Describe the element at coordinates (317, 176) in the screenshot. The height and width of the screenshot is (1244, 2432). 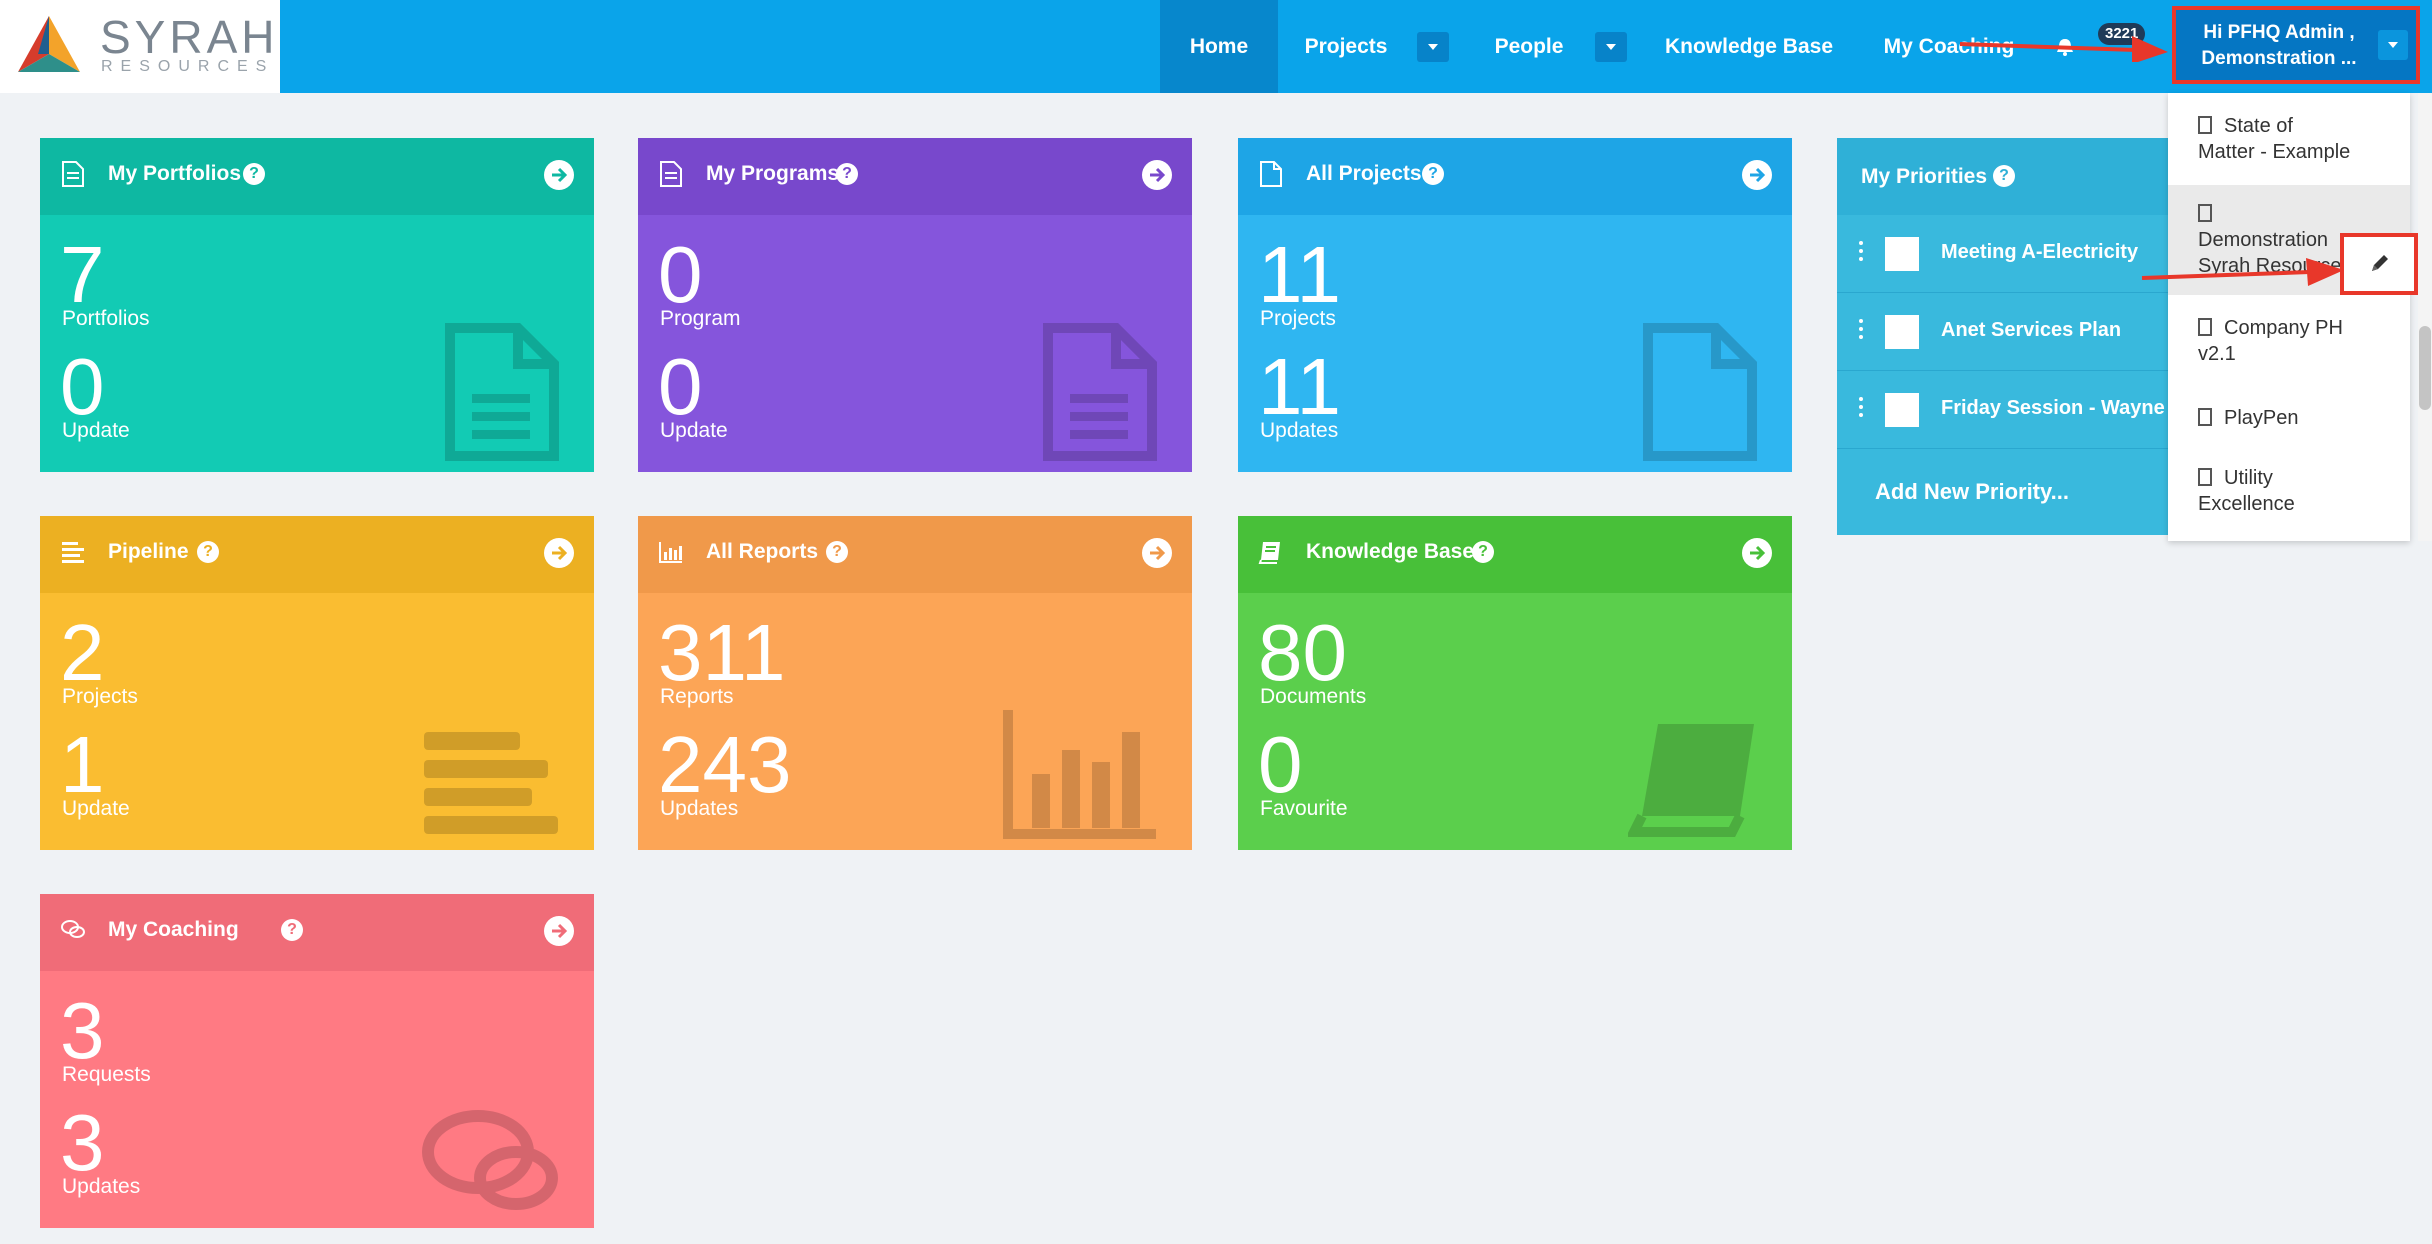
I see `card-header: My Portfolios ?` at that location.